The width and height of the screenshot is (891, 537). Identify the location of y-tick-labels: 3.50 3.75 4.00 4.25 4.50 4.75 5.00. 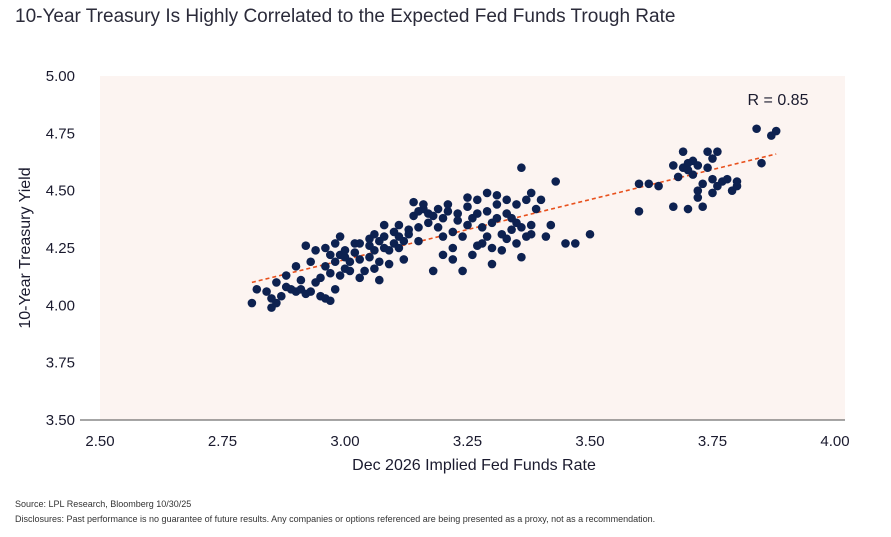
(60, 248).